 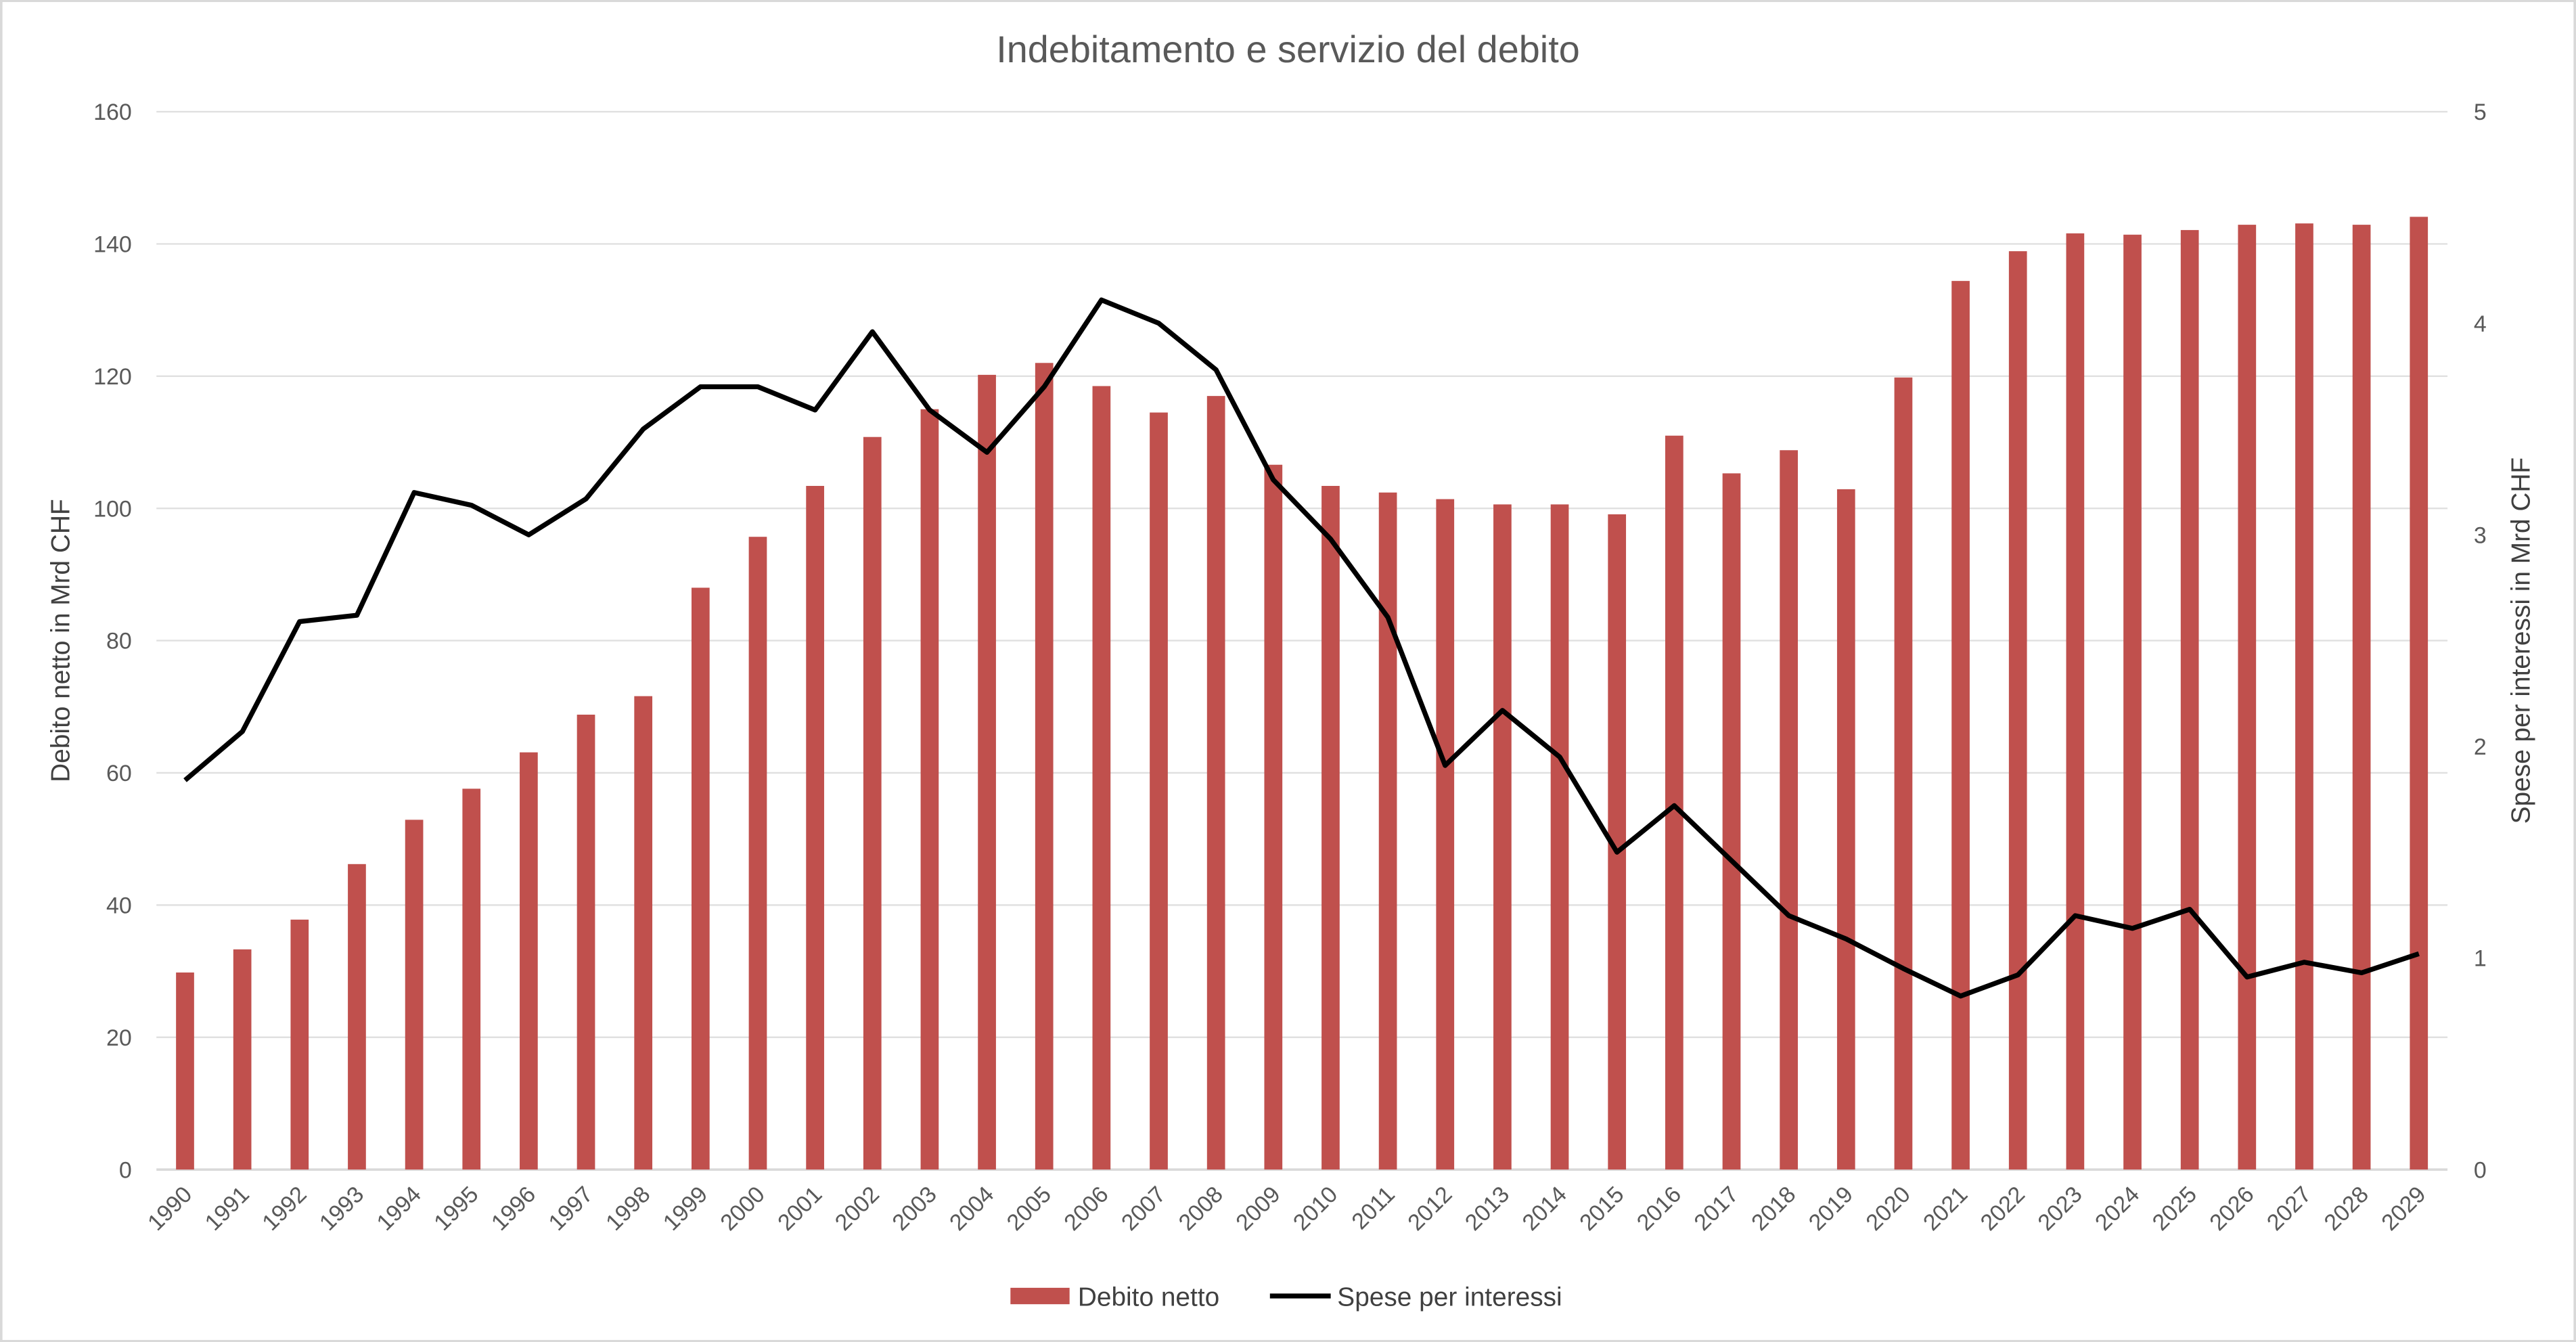 What do you see at coordinates (1286, 1297) in the screenshot?
I see `legend: Debito netto Spese per interessi` at bounding box center [1286, 1297].